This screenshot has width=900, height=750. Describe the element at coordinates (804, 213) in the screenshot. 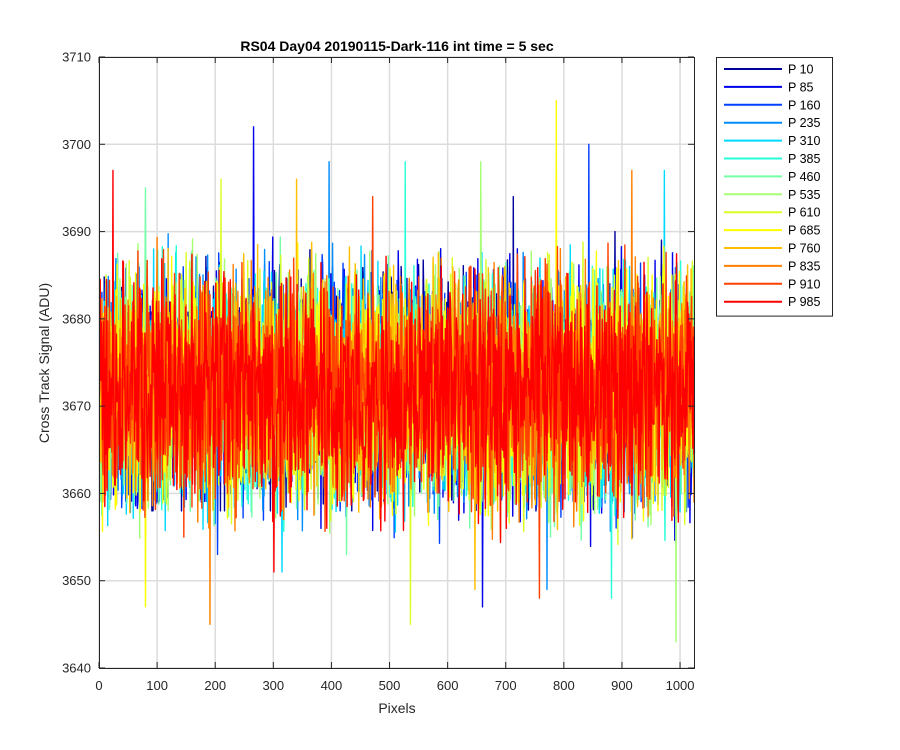

I see `legend-label: P 610` at that location.